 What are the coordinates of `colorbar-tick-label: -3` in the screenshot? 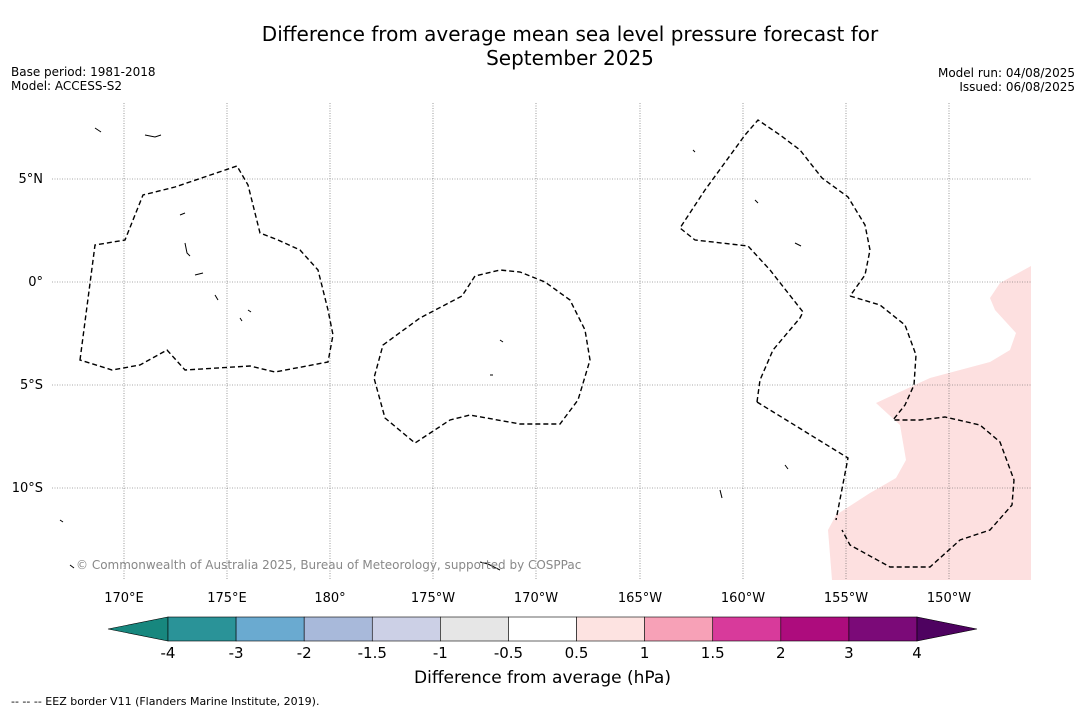 It's located at (236, 653).